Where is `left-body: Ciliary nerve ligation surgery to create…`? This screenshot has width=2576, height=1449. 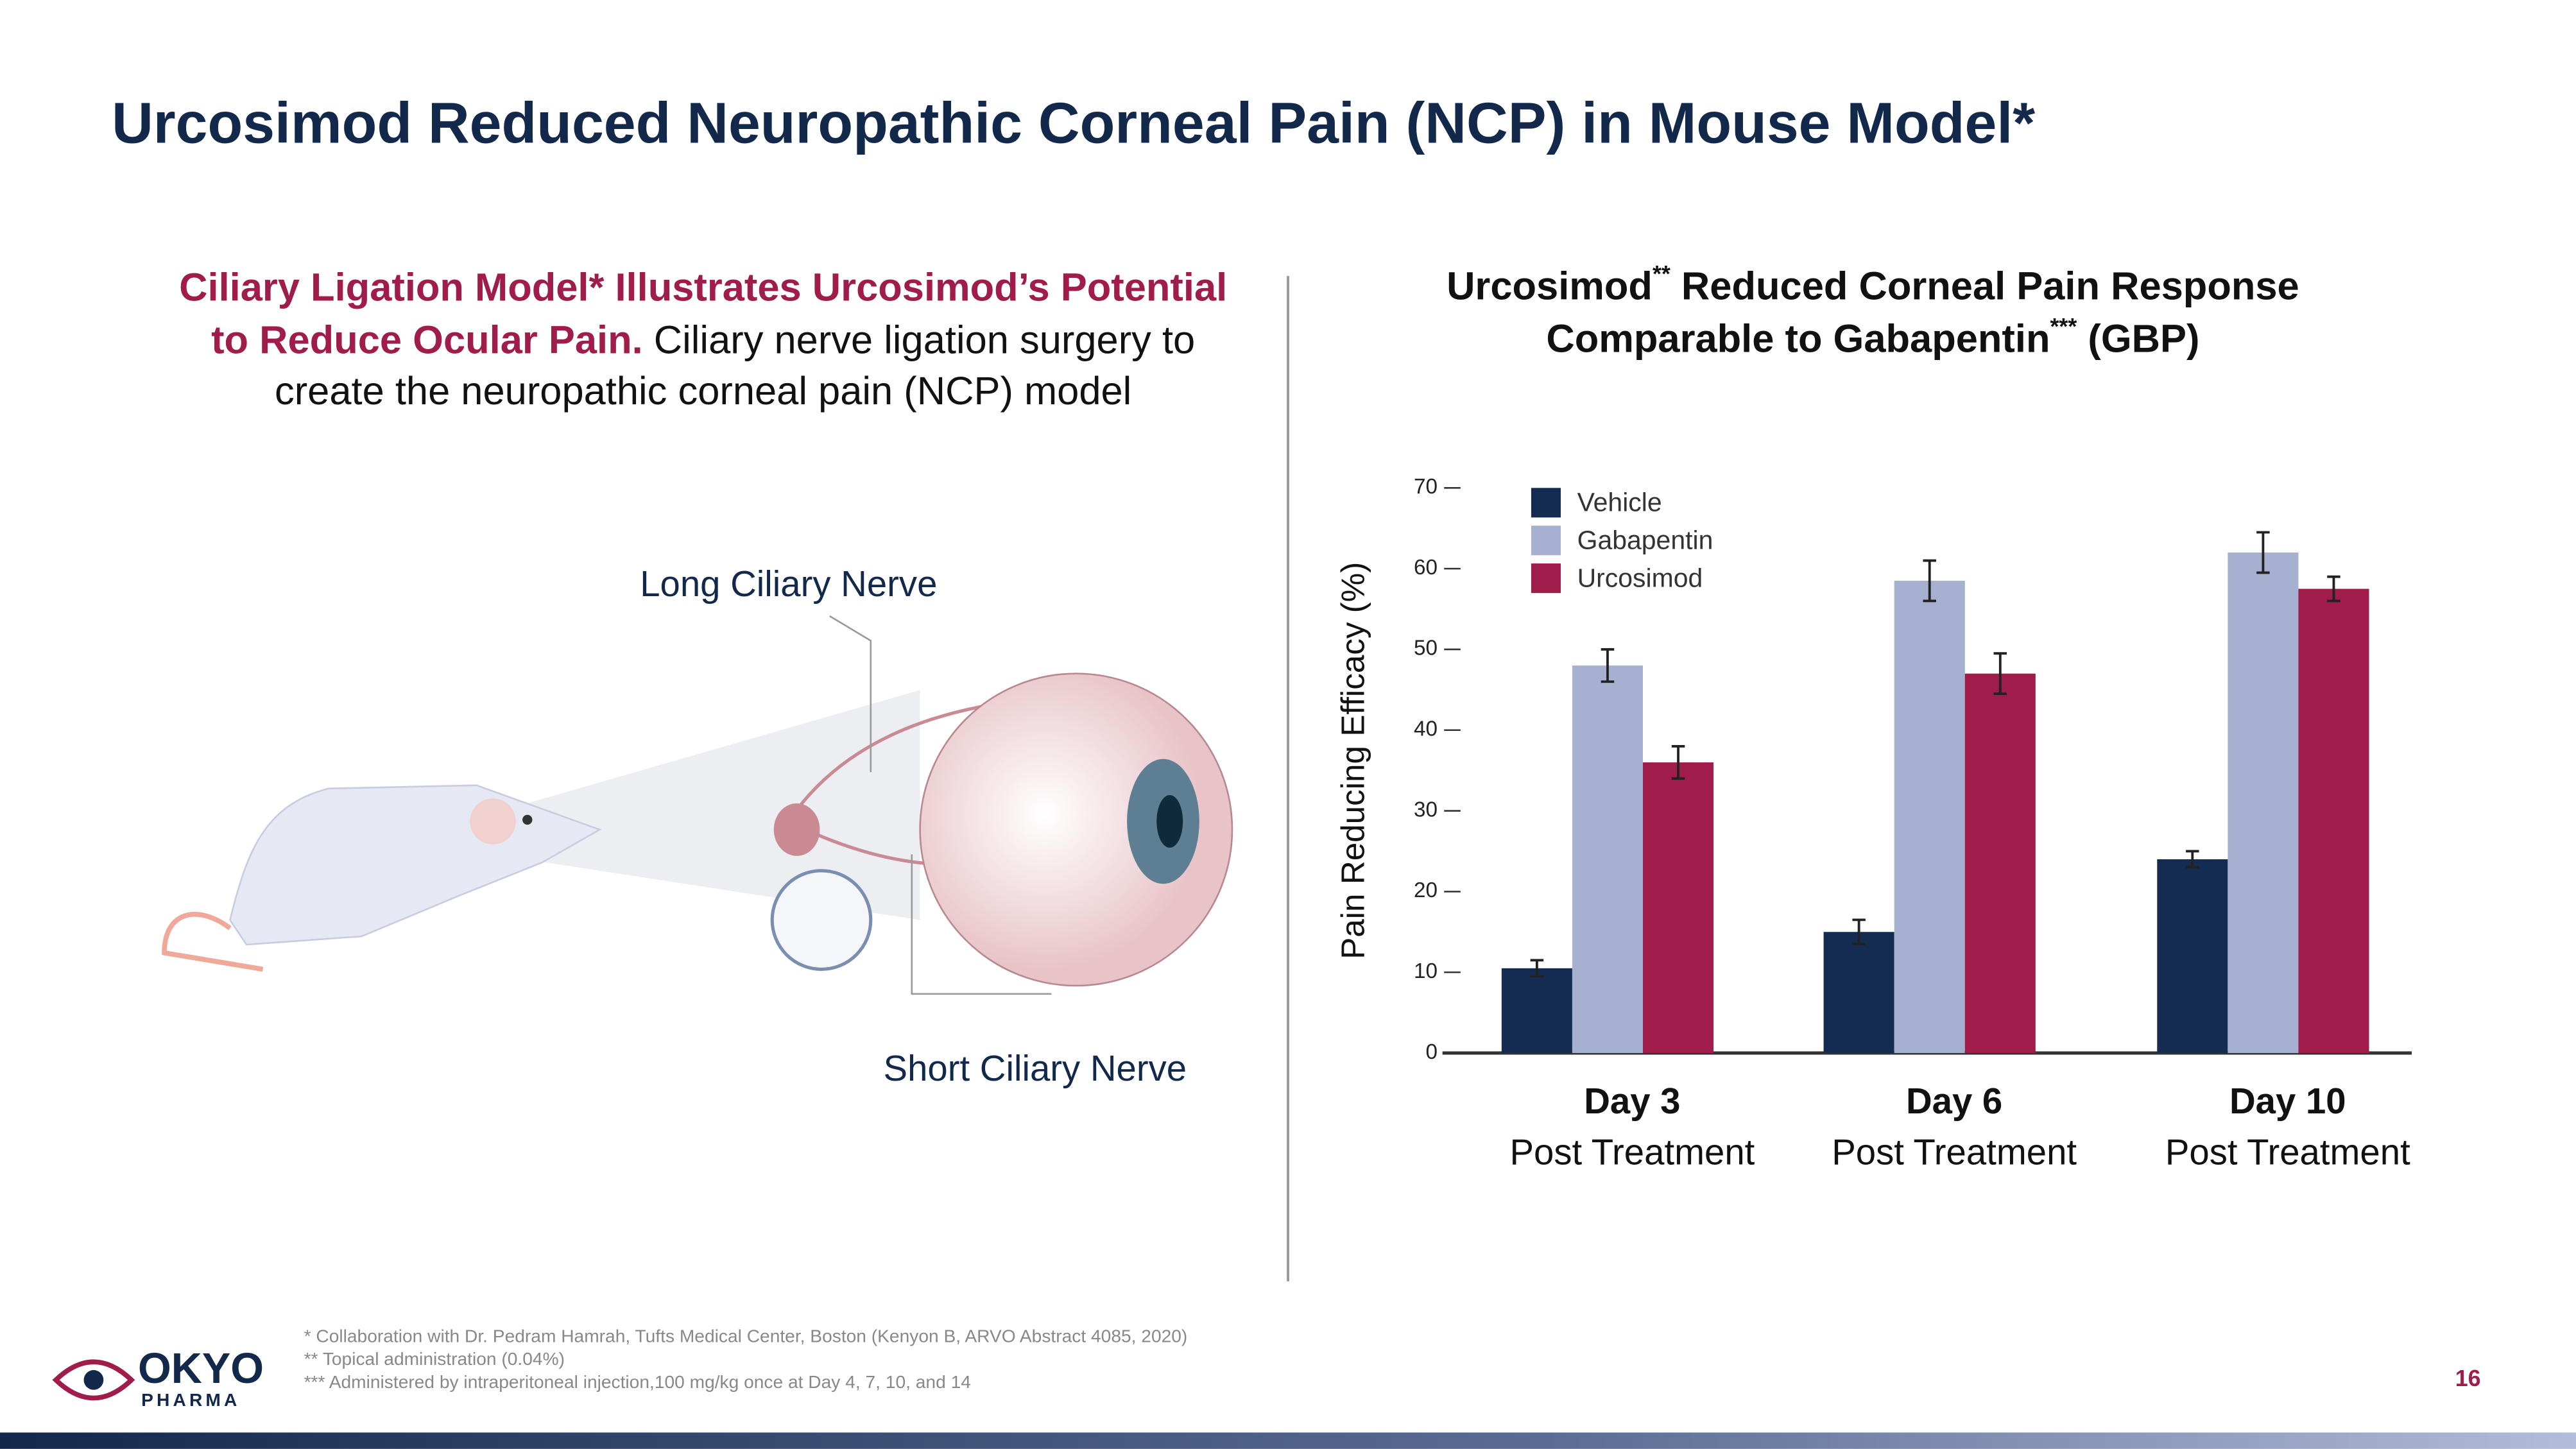
left-body: Ciliary nerve ligation surgery to create… is located at coordinates (735, 366).